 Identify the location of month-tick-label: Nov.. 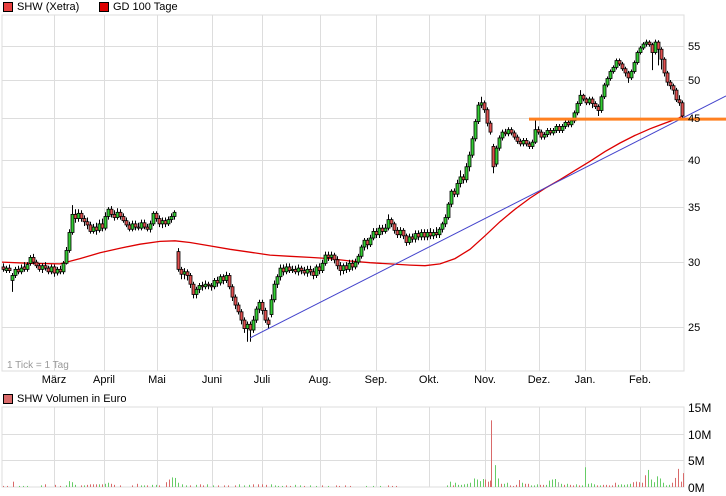
(485, 380).